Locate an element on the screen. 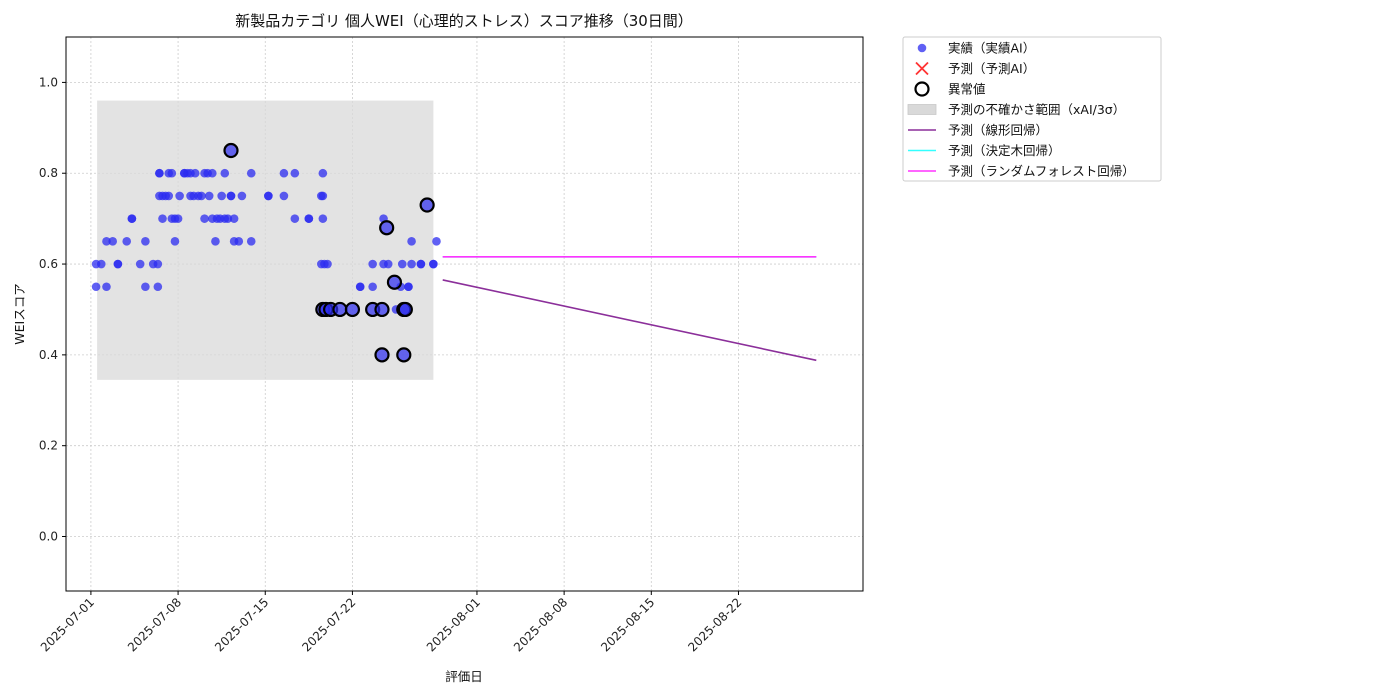 The width and height of the screenshot is (1400, 700). x-tick-label: 2025-08-01 is located at coordinates (453, 624).